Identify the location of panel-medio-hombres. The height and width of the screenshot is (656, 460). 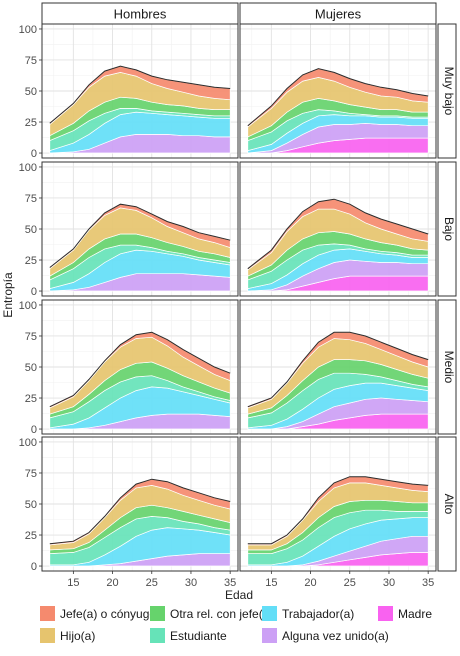
(140, 367).